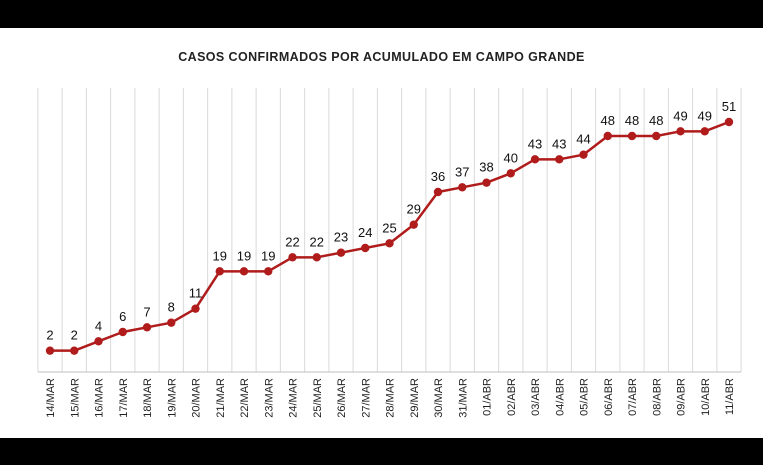 Image resolution: width=763 pixels, height=465 pixels. I want to click on x-tick-label: 16/MAR, so click(100, 398).